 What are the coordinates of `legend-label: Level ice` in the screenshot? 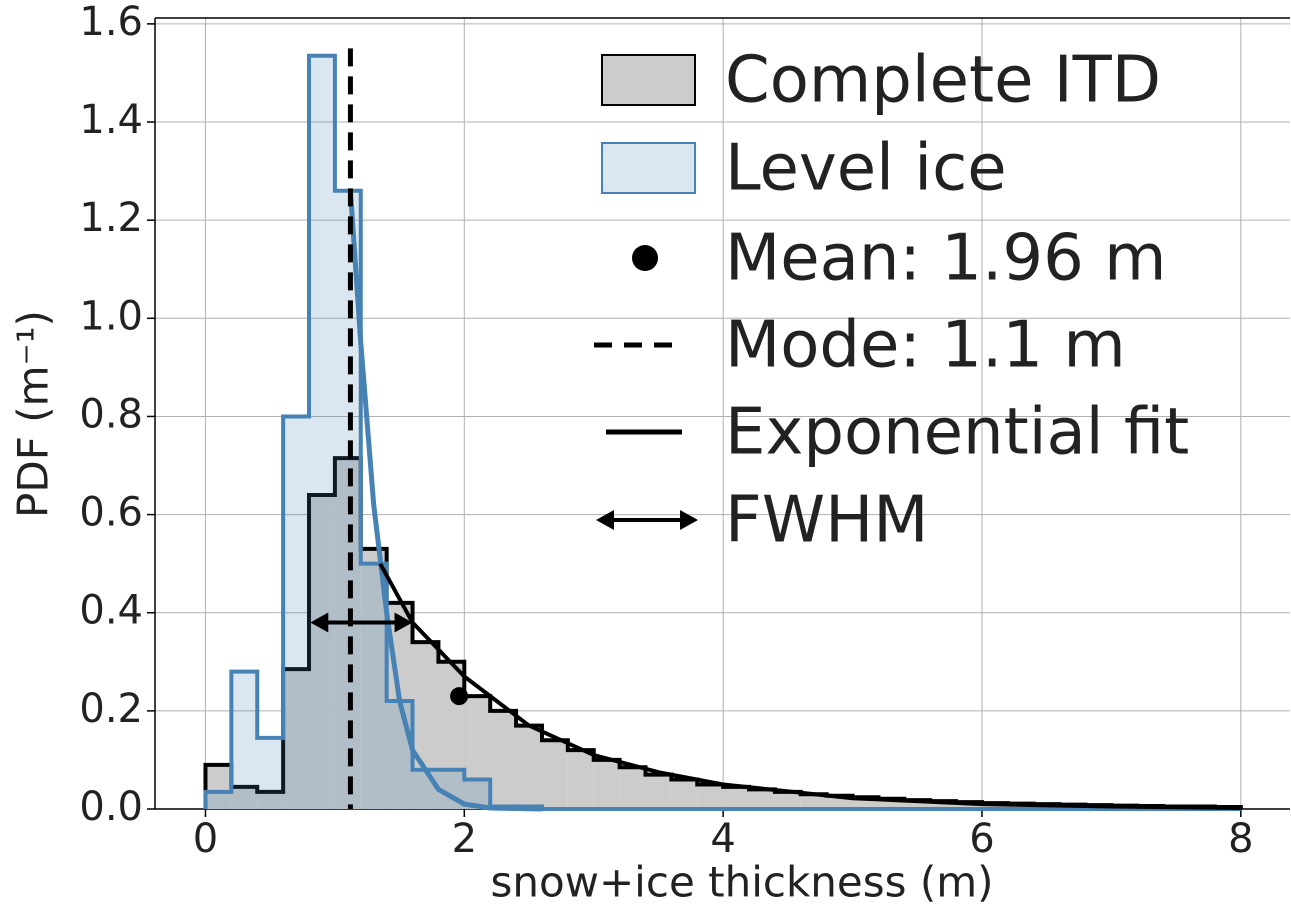 It's located at (866, 169).